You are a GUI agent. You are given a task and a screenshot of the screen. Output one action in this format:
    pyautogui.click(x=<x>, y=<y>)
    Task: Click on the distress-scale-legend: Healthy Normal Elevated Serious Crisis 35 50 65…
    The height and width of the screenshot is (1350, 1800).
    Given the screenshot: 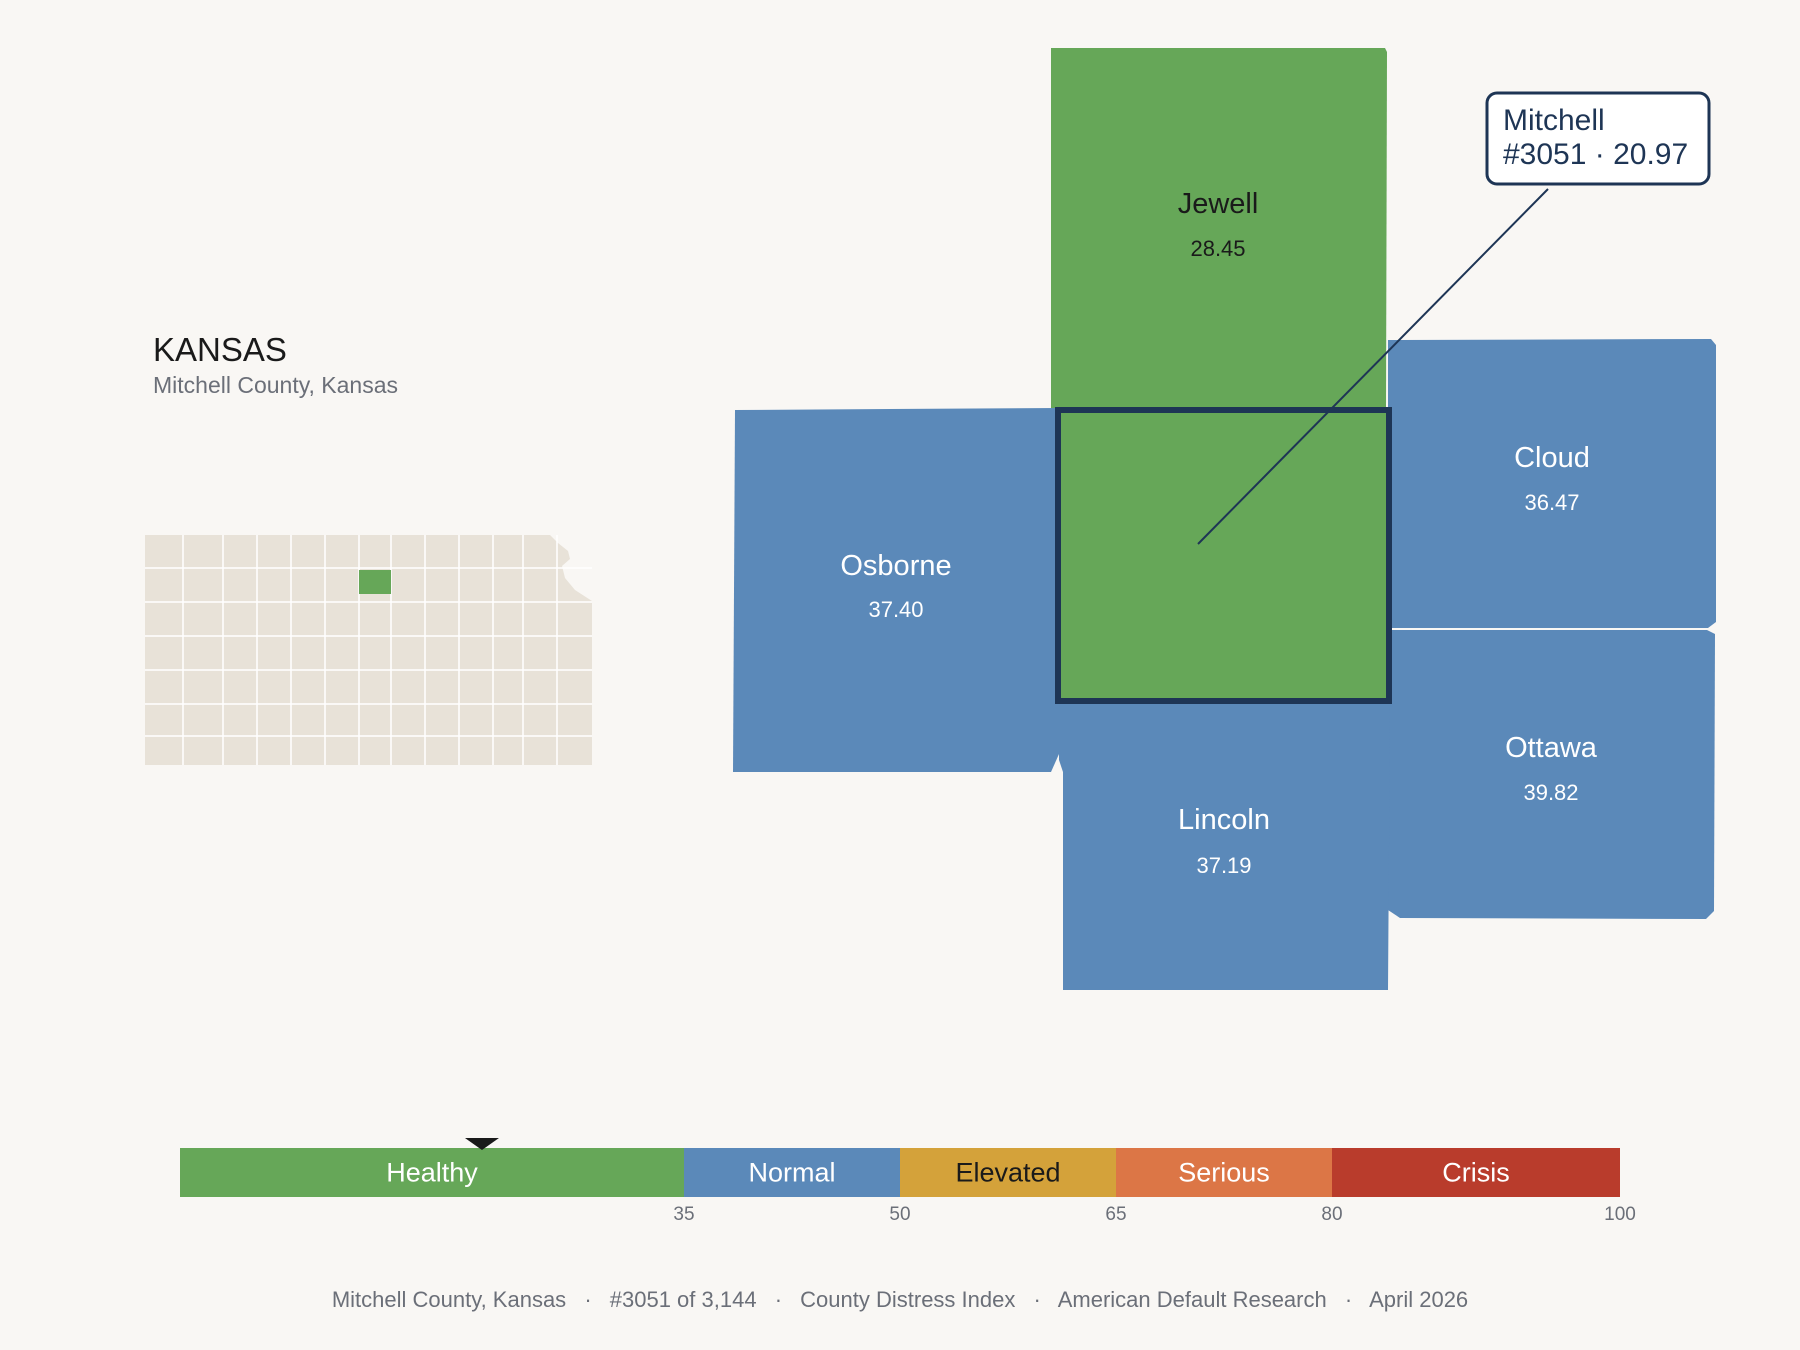 What is the action you would take?
    pyautogui.click(x=908, y=1181)
    